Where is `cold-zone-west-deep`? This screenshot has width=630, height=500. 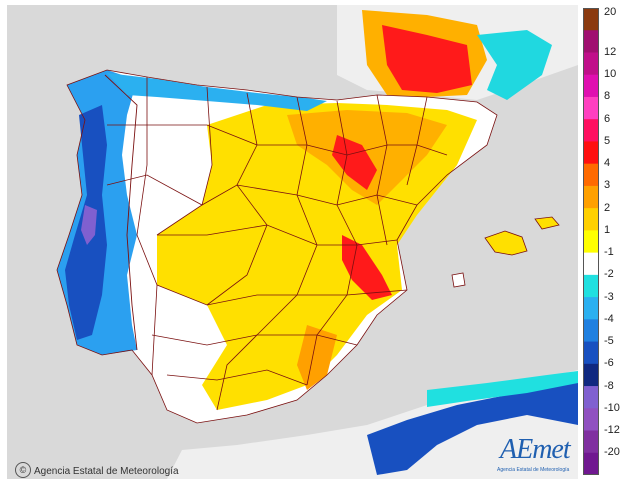
cold-zone-west-deep is located at coordinates (89, 225).